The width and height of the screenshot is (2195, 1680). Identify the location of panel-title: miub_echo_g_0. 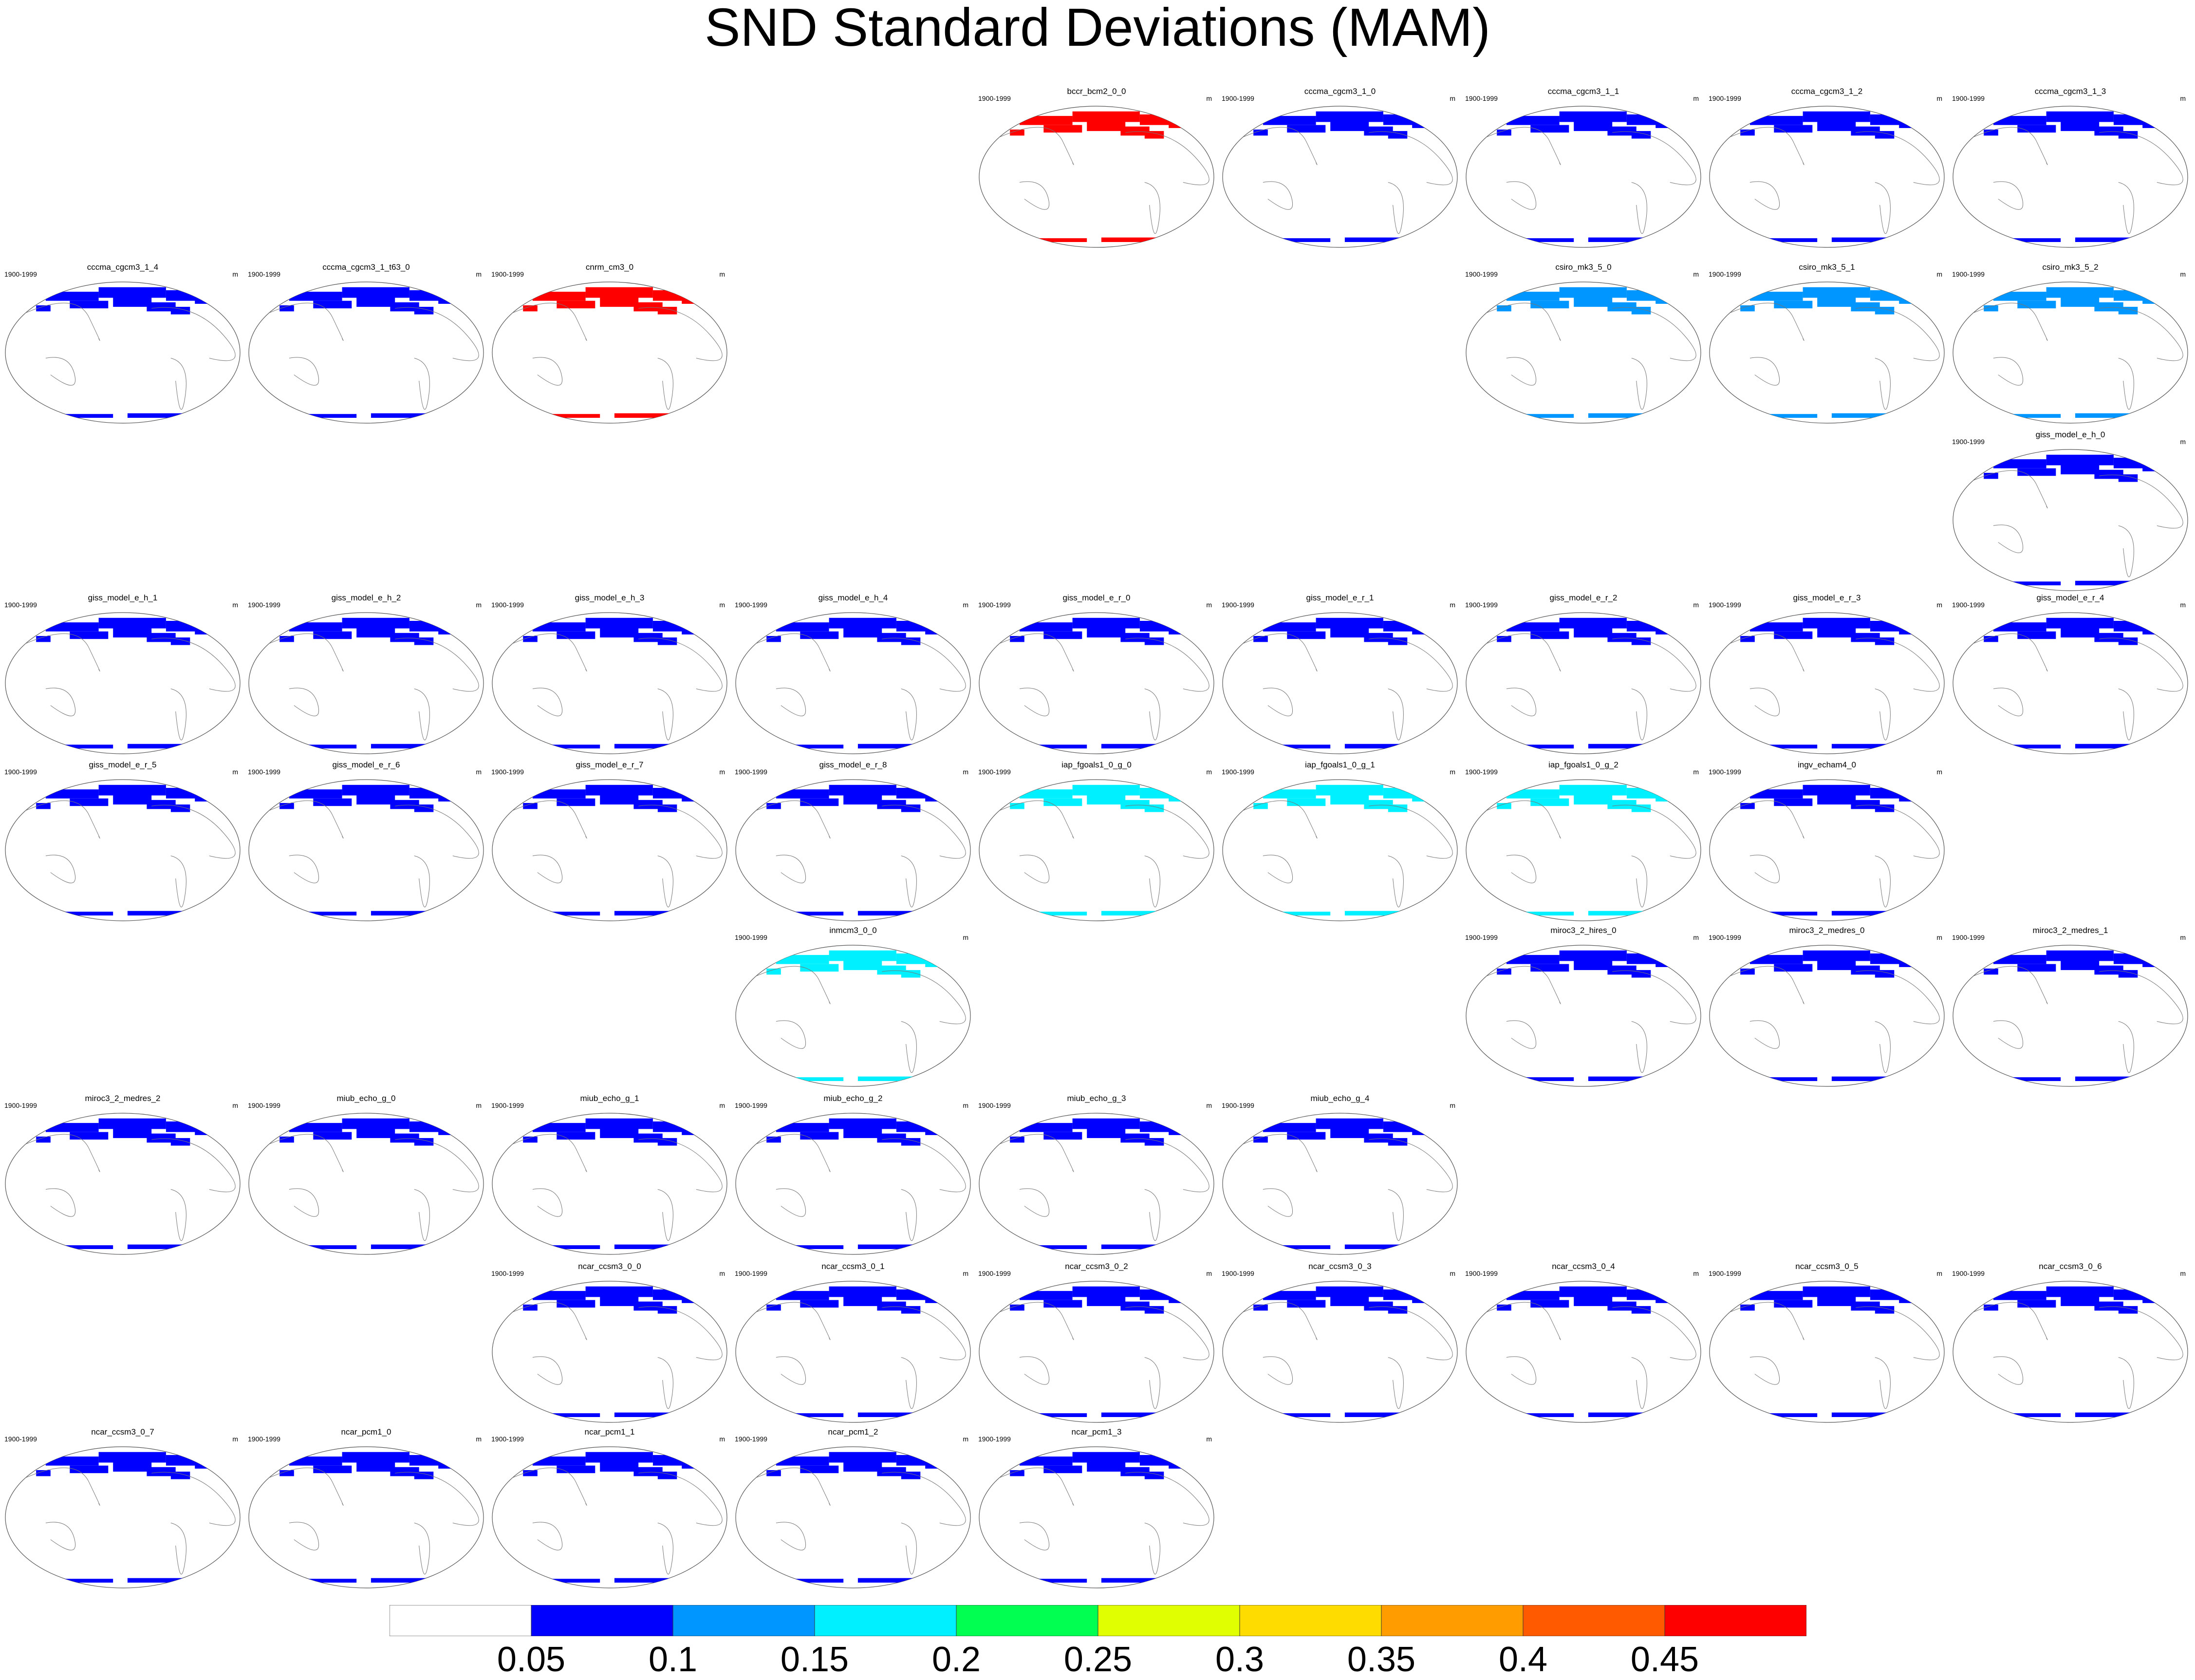
(366, 1098).